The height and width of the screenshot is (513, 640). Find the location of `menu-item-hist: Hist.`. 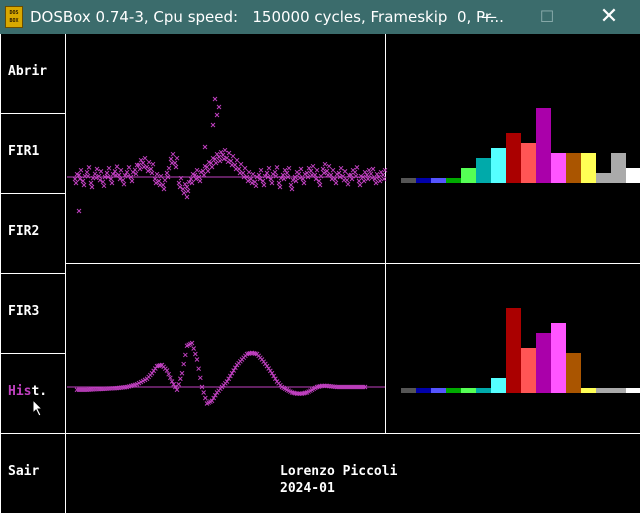

menu-item-hist: Hist. is located at coordinates (27, 391).